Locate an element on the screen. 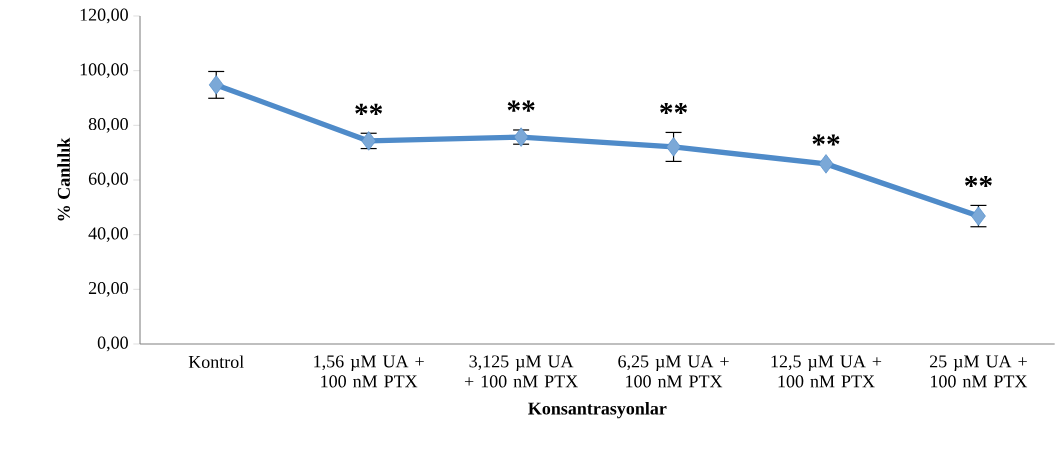 This screenshot has height=450, width=1062. y-tick-label: 60,00 is located at coordinates (108, 180).